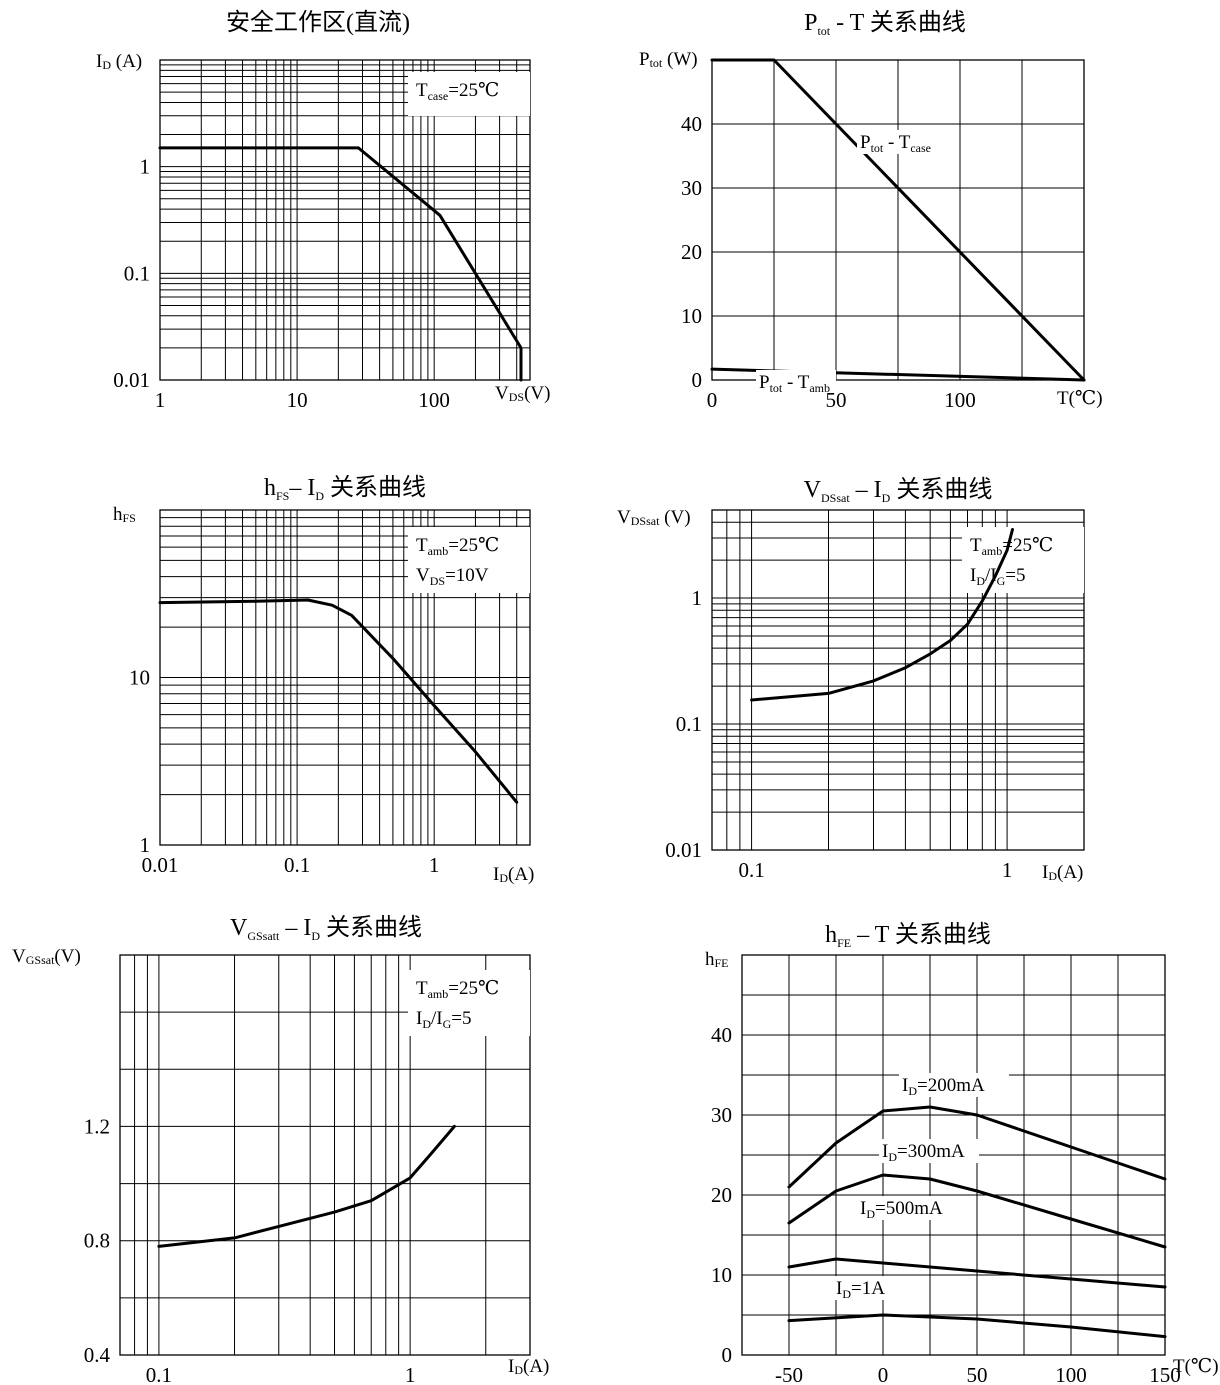  I want to click on curve-label: ID=300mA, so click(923, 1152).